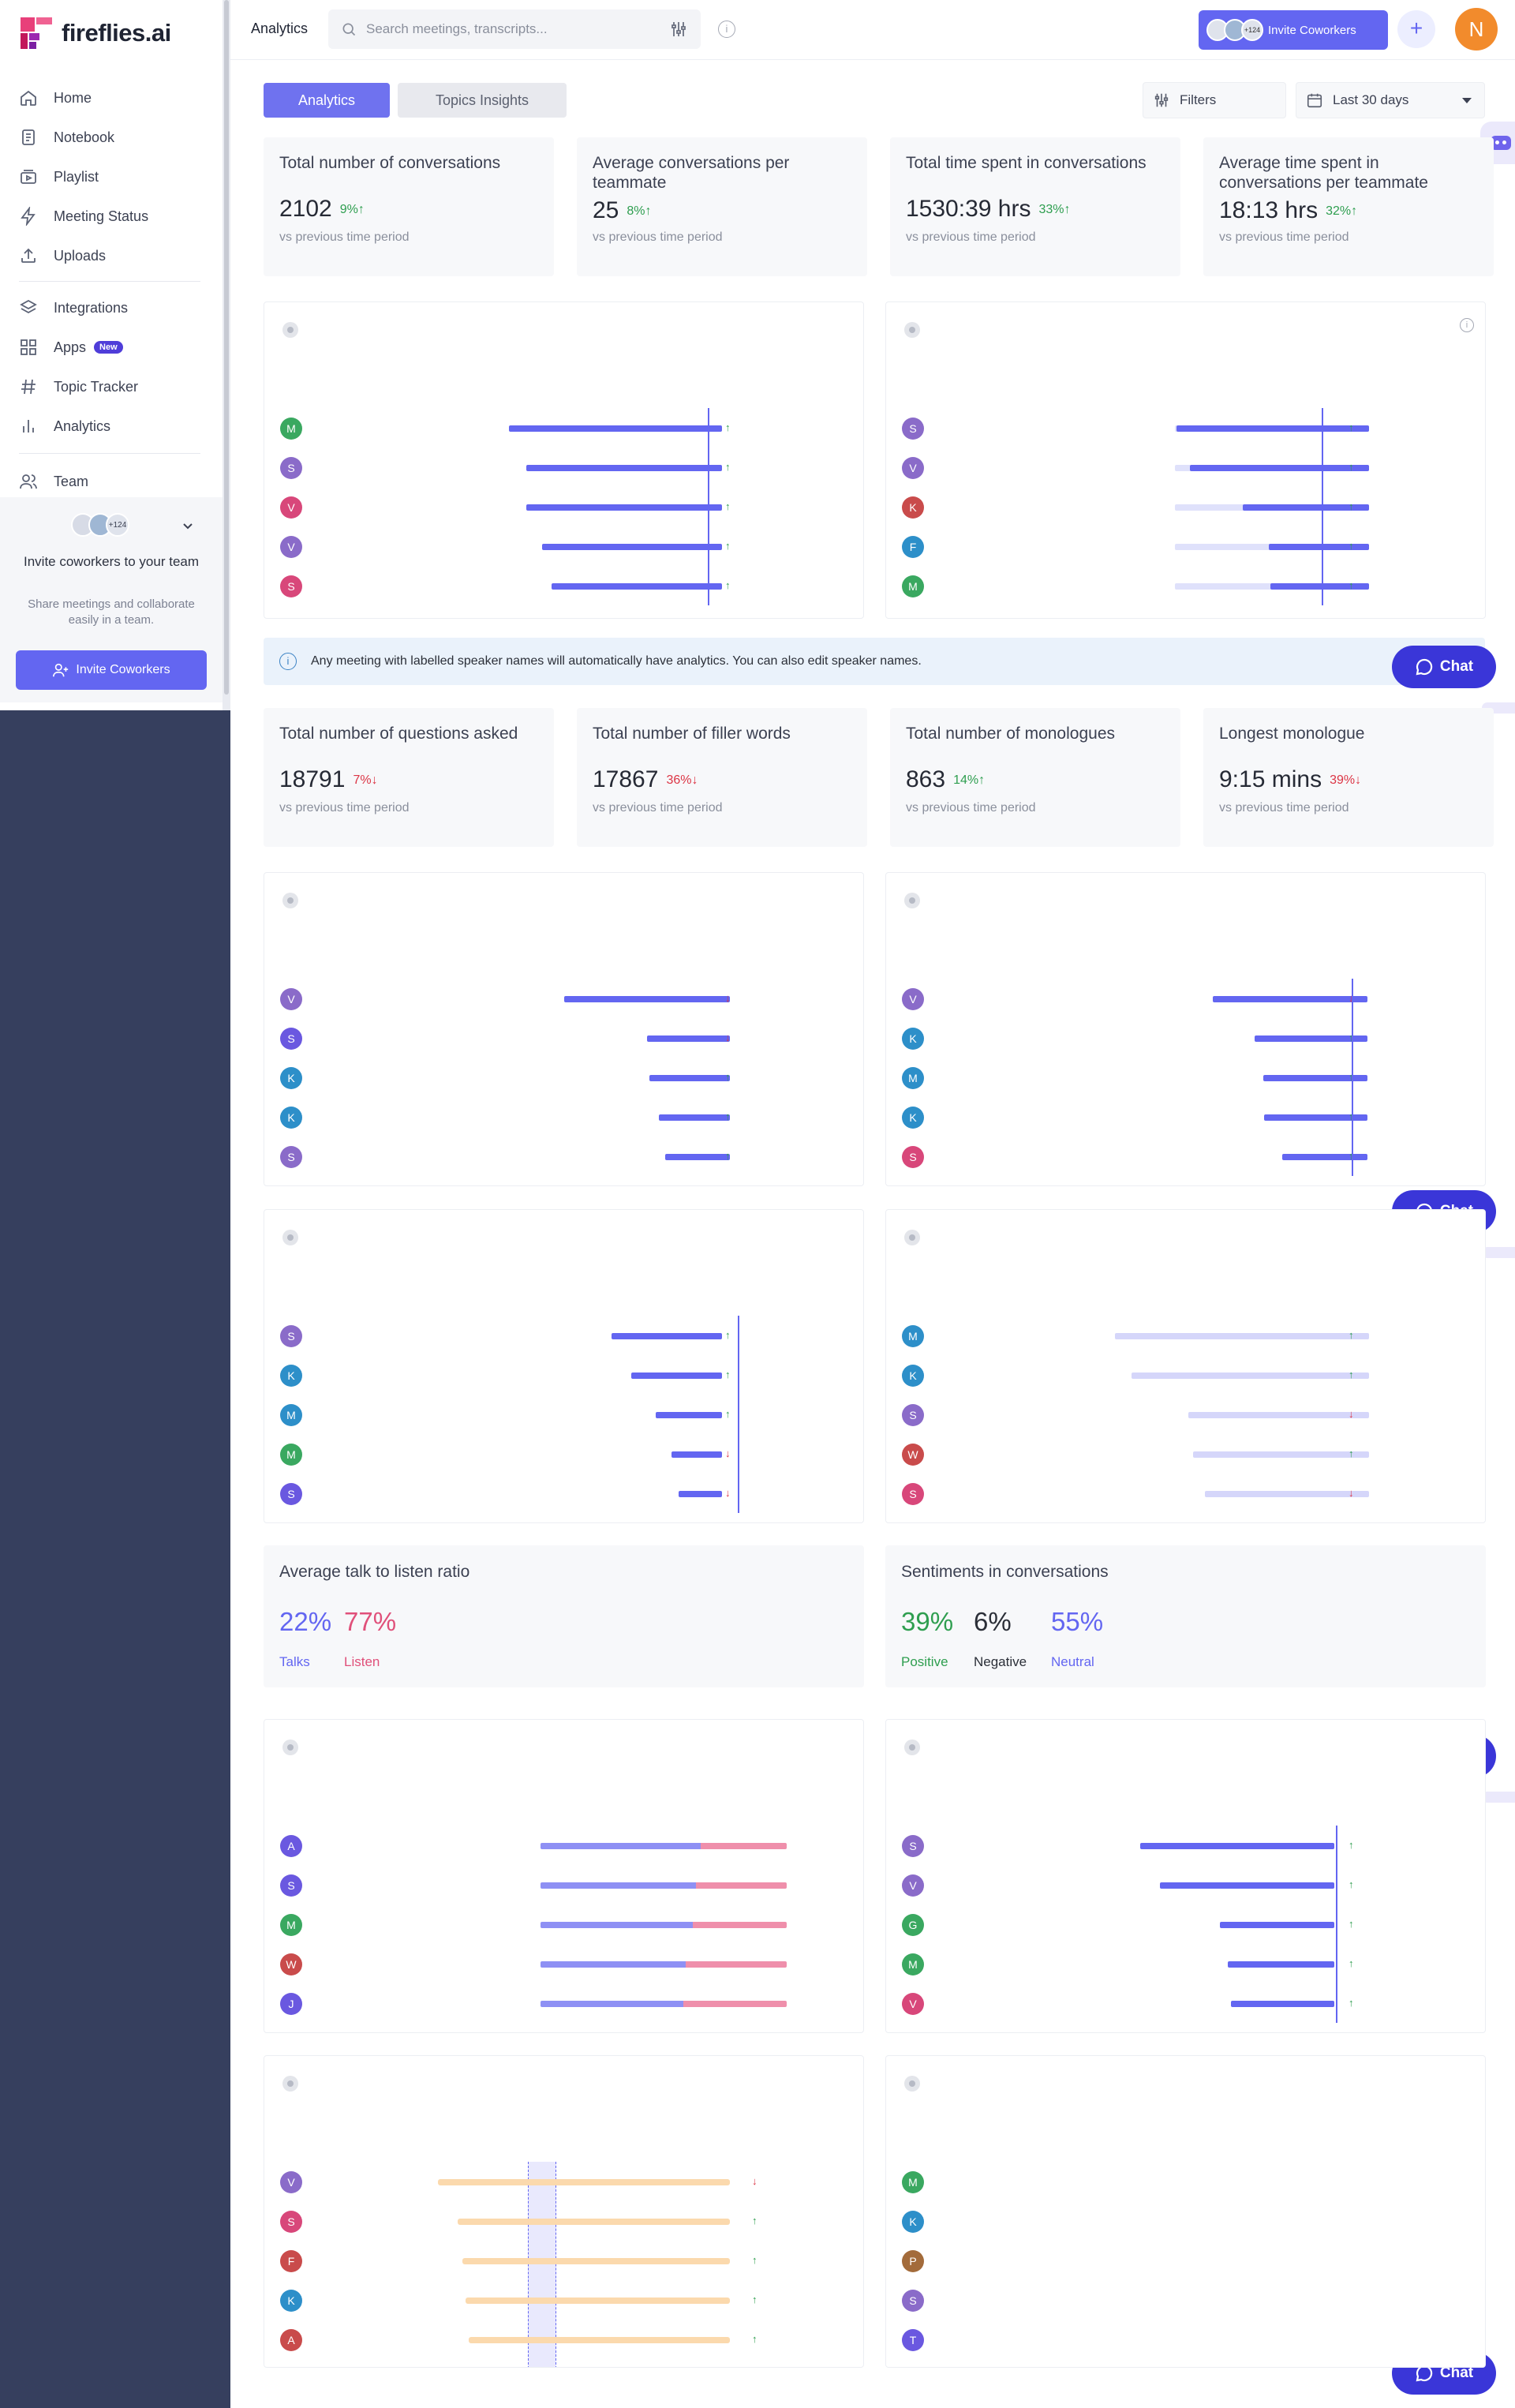  Describe the element at coordinates (1390, 100) in the screenshot. I see `date-range-select: Last 30 days` at that location.